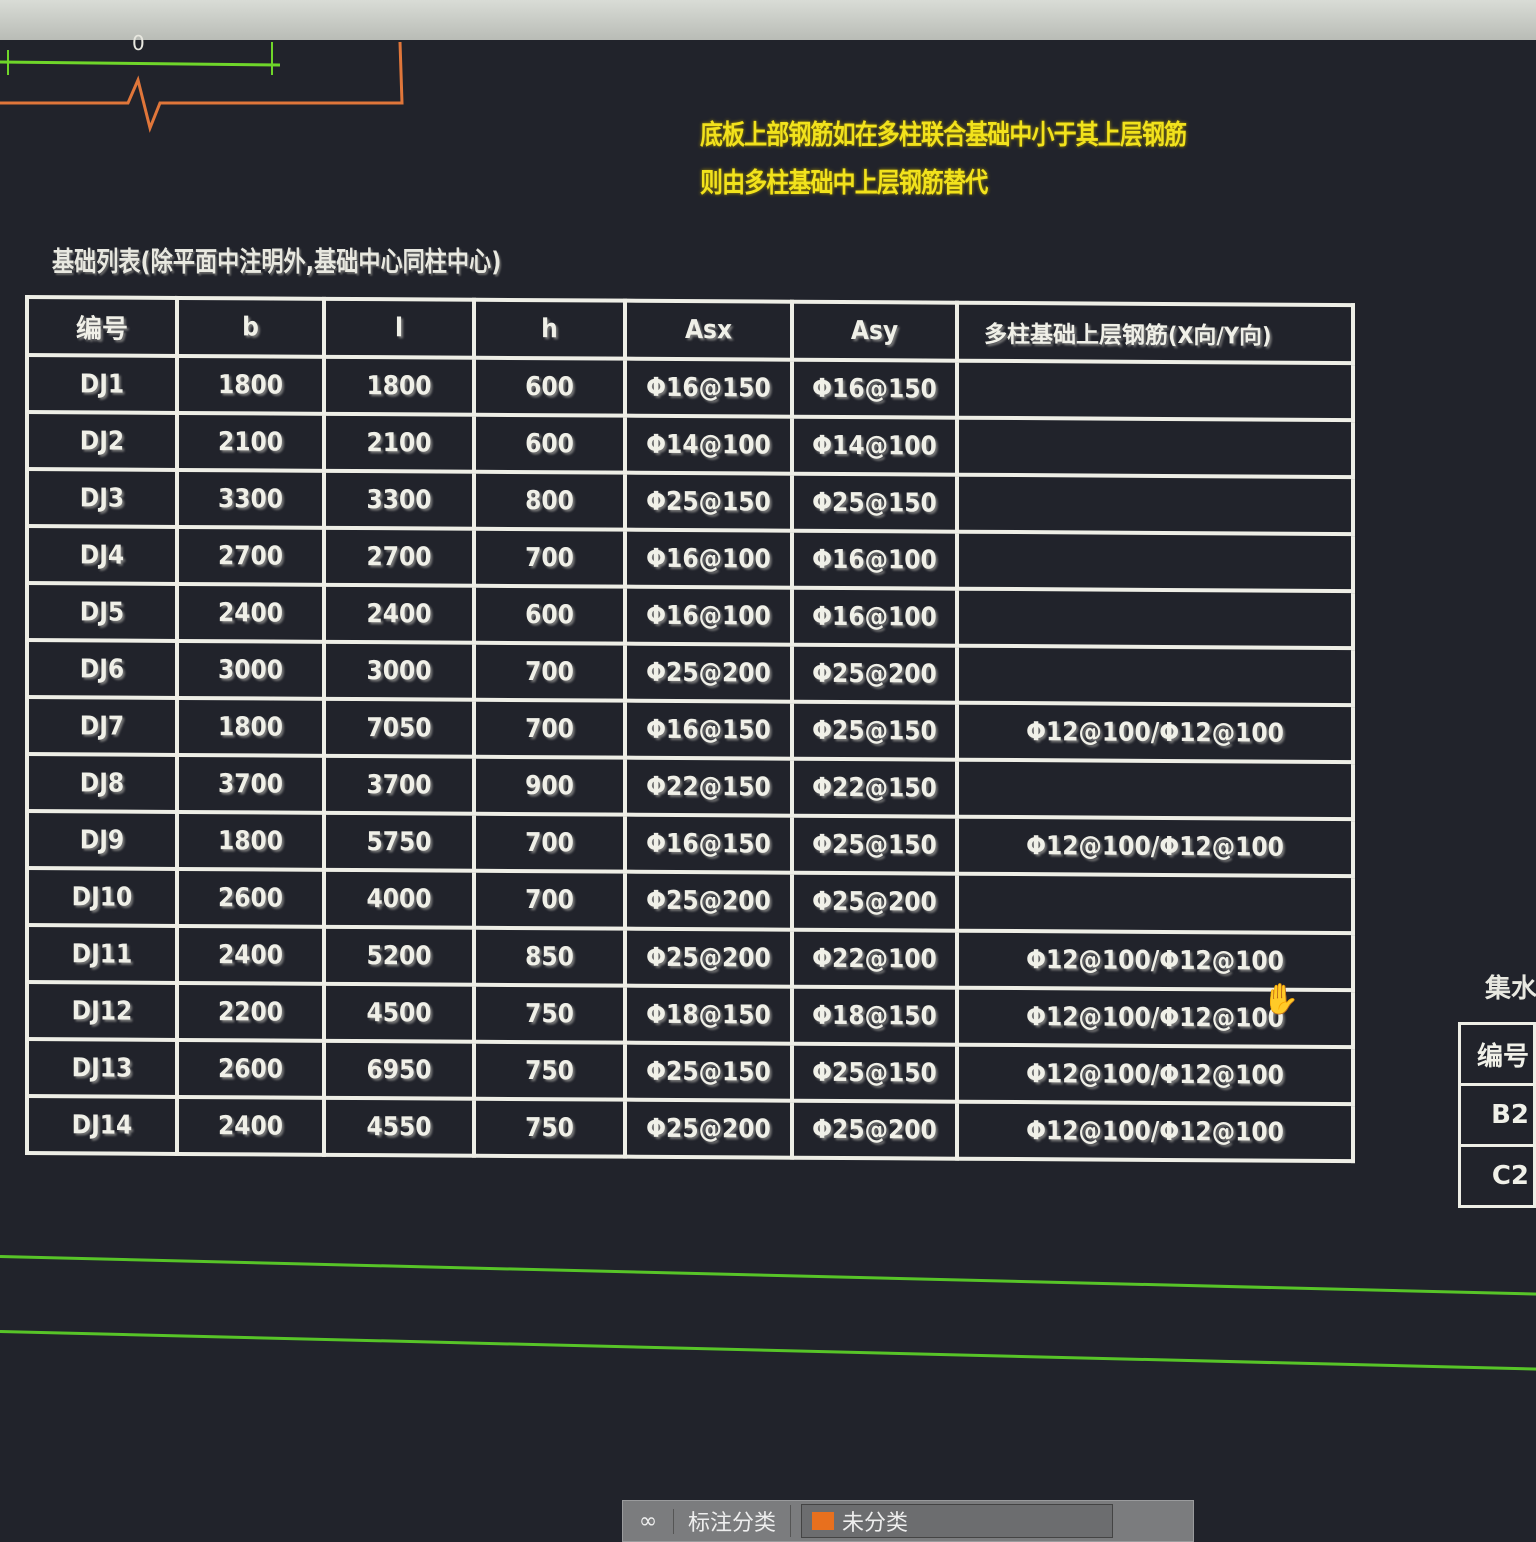 This screenshot has height=1542, width=1536. Describe the element at coordinates (102, 612) in the screenshot. I see `table-cell: DJ5` at that location.